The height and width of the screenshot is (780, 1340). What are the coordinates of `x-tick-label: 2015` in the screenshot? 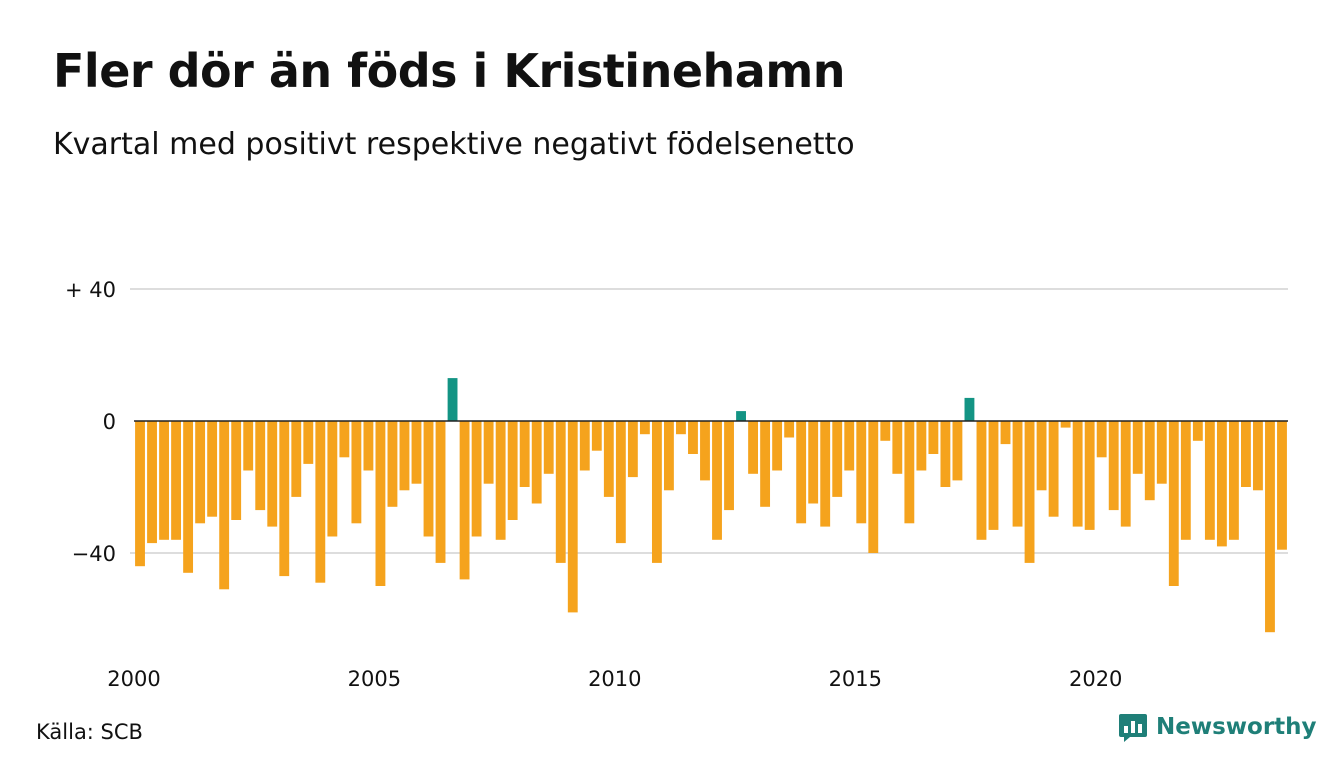 It's located at (855, 679).